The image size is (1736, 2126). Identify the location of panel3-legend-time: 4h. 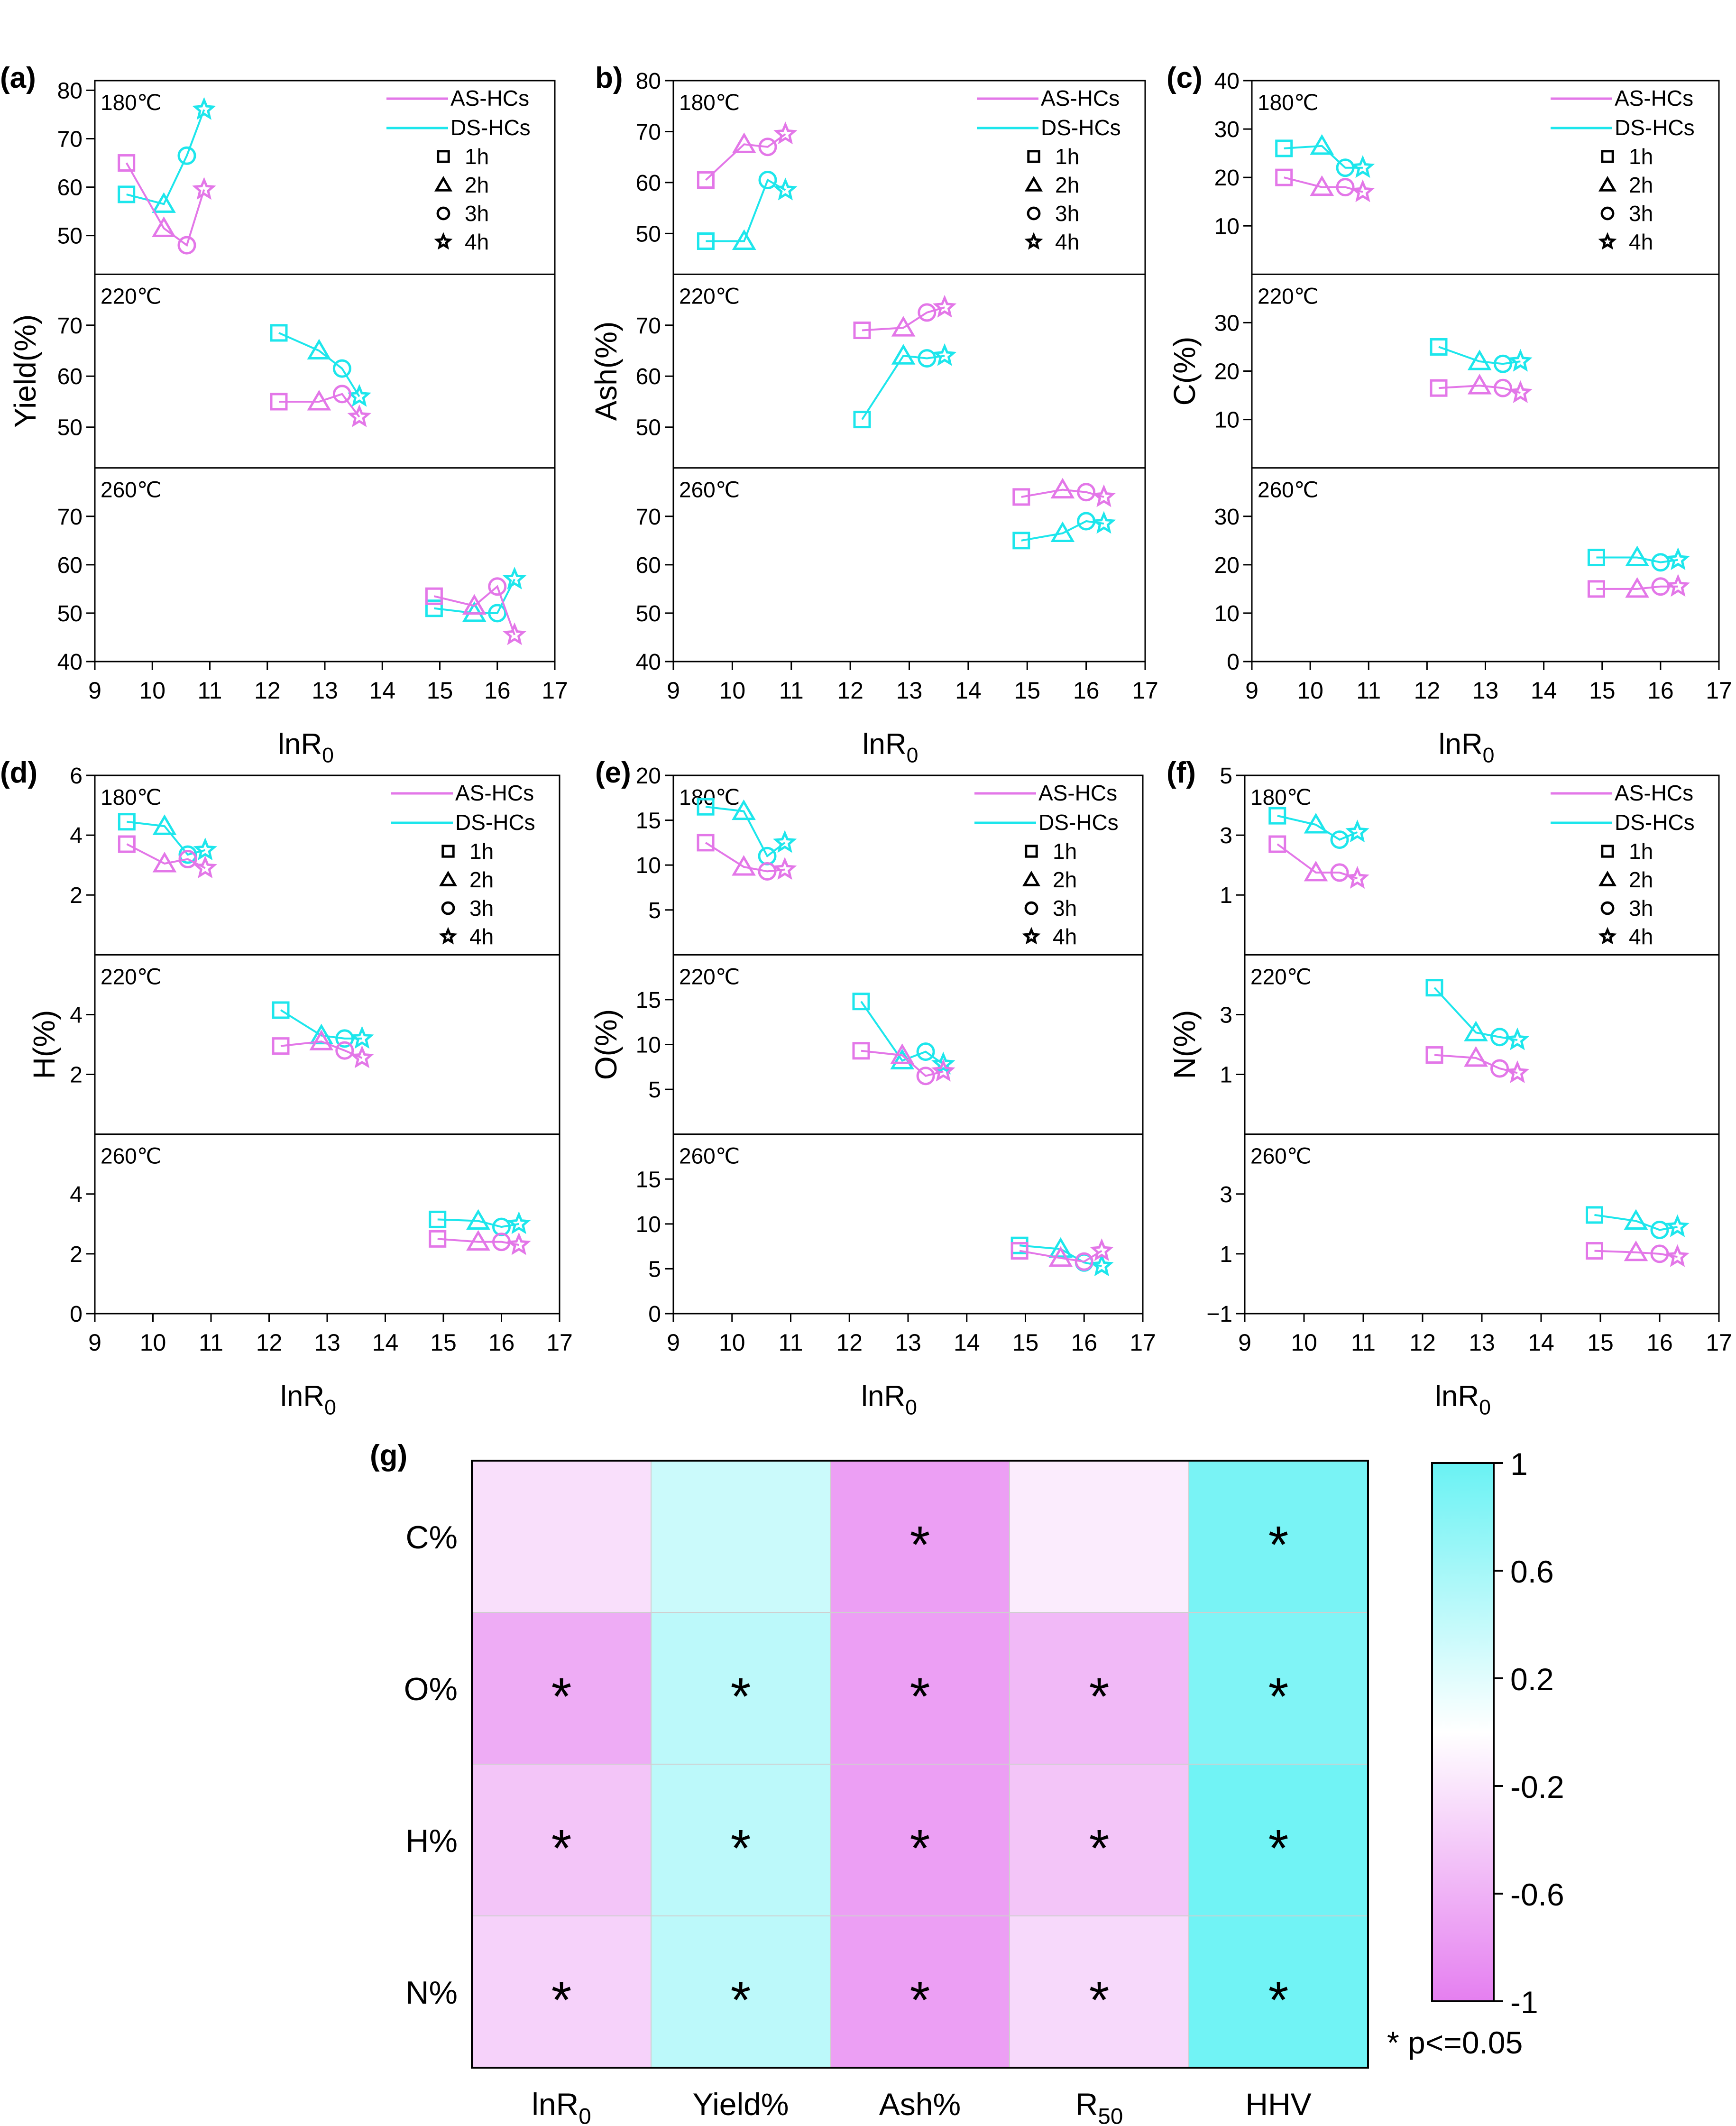
(481, 936).